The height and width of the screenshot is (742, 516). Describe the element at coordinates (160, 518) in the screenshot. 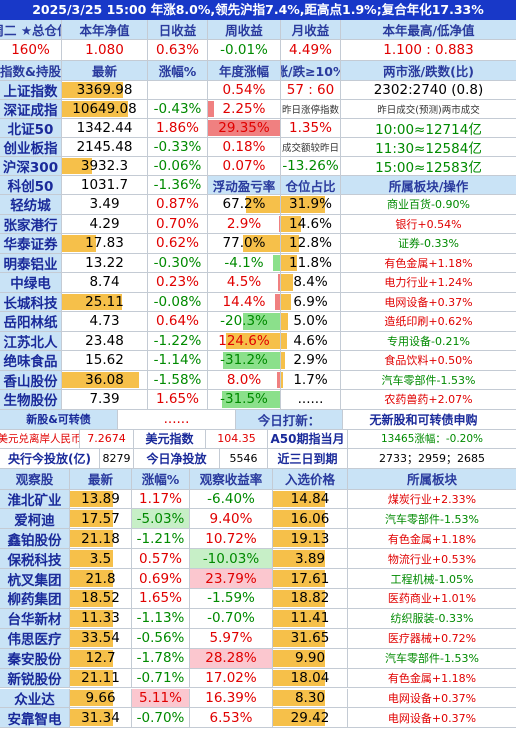

I see `watch-change-text: -5.03%` at that location.